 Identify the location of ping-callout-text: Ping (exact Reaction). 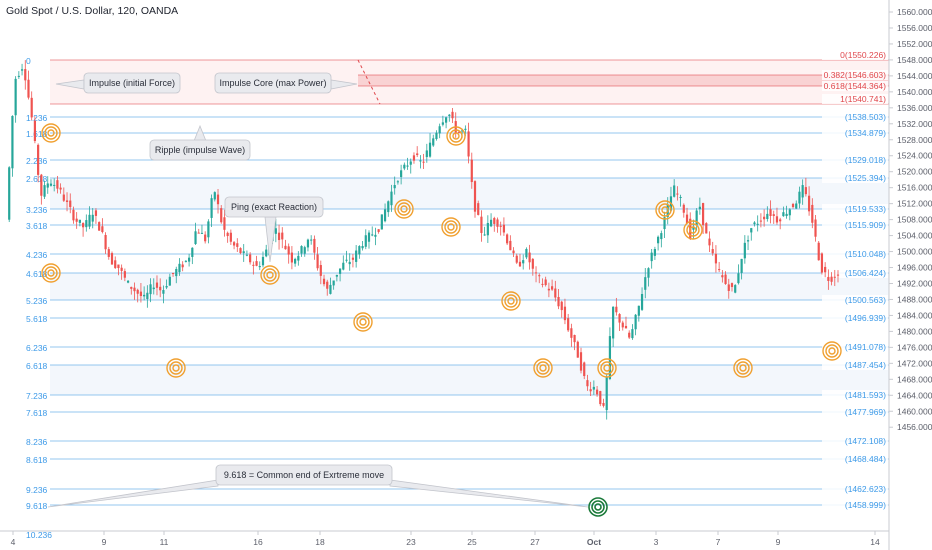
(274, 207).